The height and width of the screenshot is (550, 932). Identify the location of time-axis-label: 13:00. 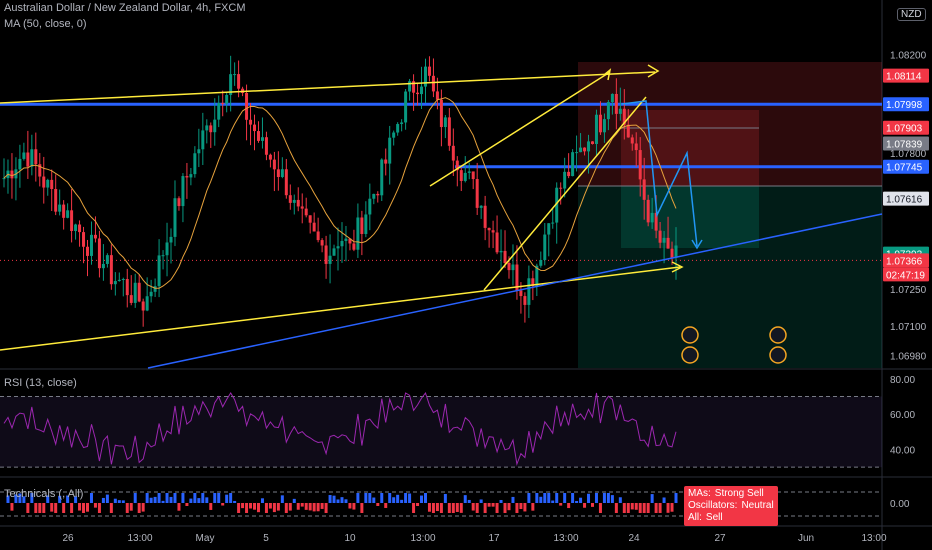
(873, 538).